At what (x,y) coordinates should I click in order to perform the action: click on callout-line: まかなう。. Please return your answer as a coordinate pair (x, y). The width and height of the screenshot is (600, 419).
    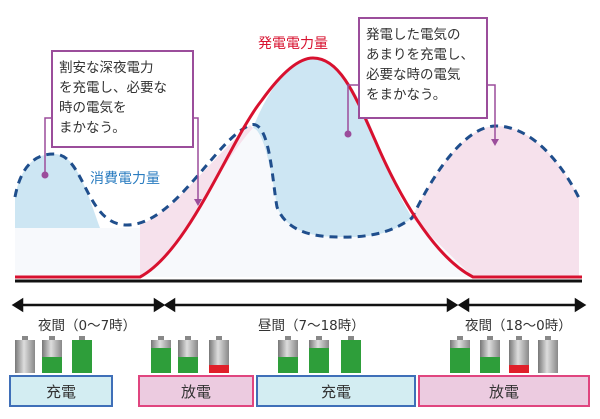
    Looking at the image, I should click on (92, 128).